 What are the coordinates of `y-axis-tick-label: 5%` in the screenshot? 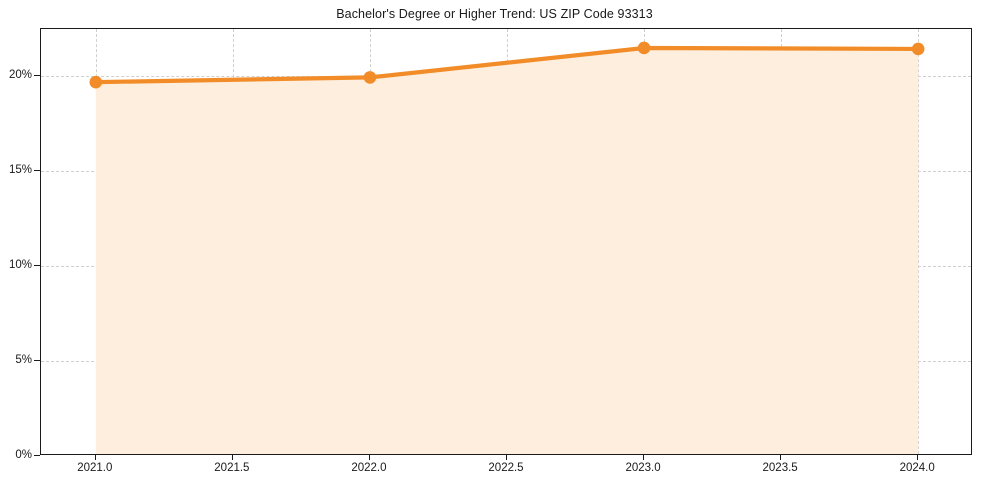 It's located at (23, 360).